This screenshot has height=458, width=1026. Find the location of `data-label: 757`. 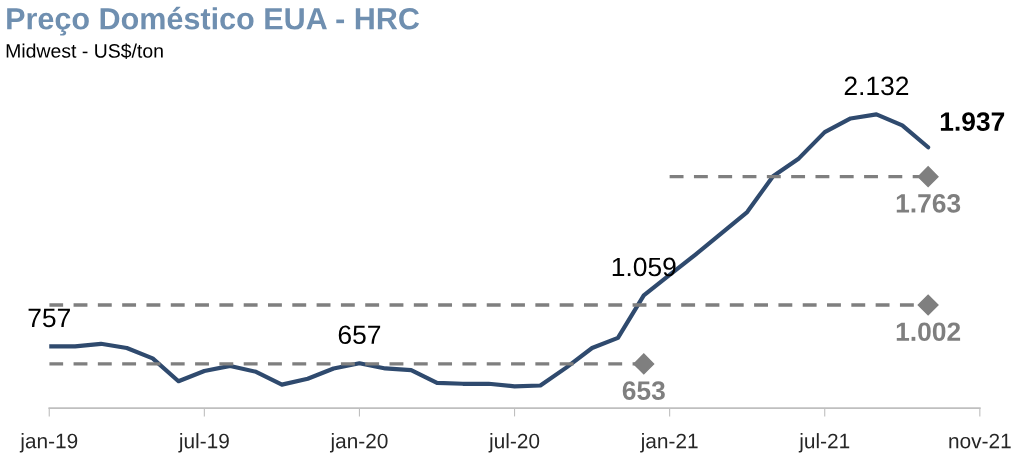

data-label: 757 is located at coordinates (49, 318).